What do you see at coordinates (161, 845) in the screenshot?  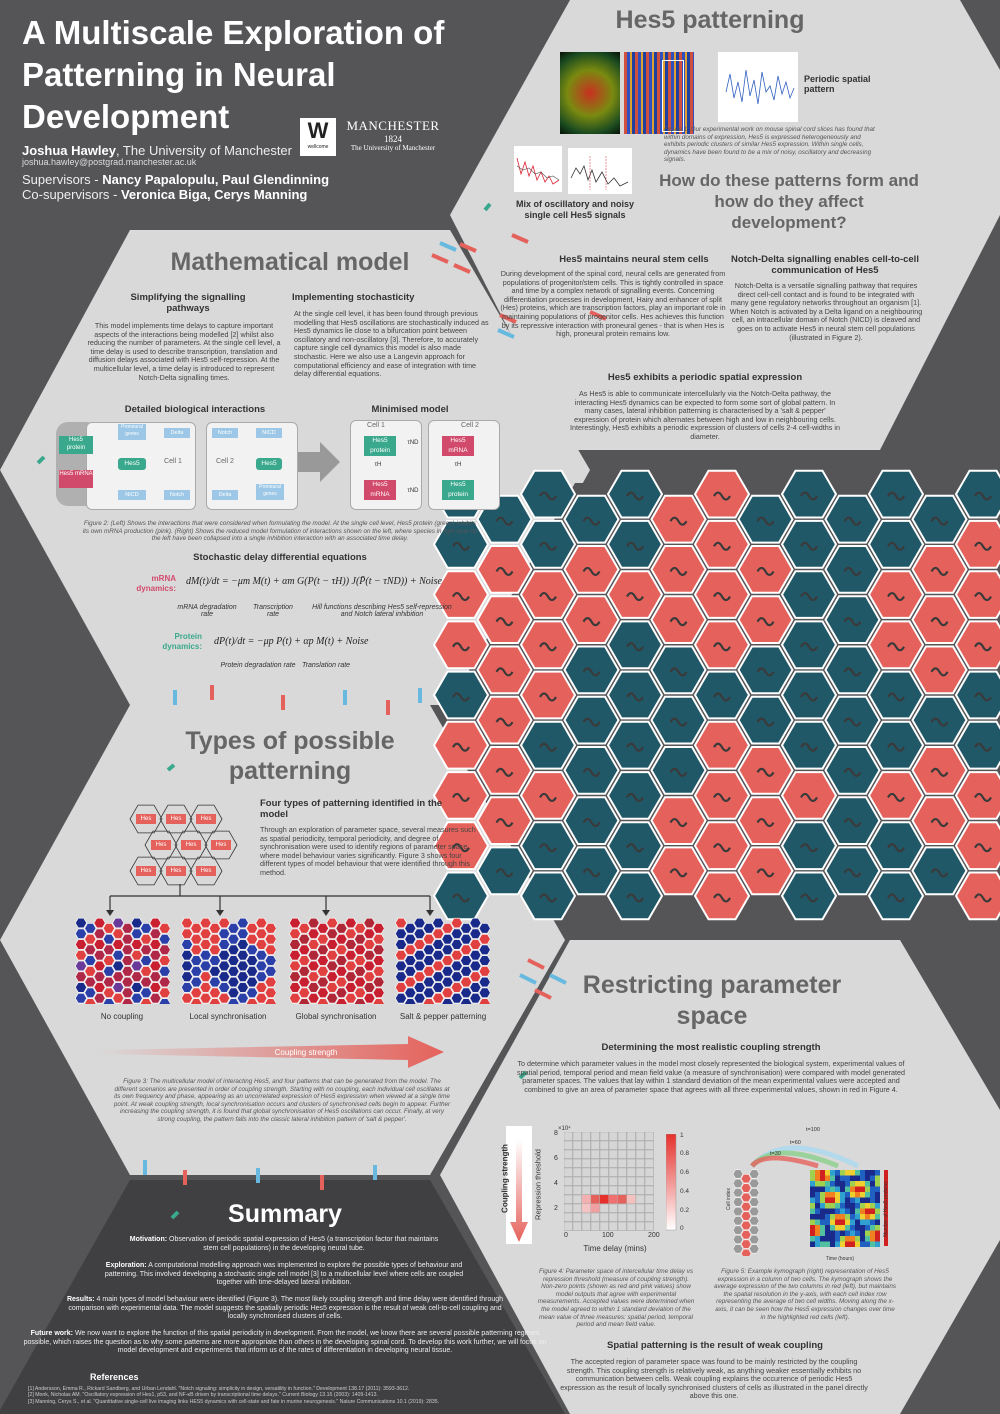 I see `hes-cell: Hes` at bounding box center [161, 845].